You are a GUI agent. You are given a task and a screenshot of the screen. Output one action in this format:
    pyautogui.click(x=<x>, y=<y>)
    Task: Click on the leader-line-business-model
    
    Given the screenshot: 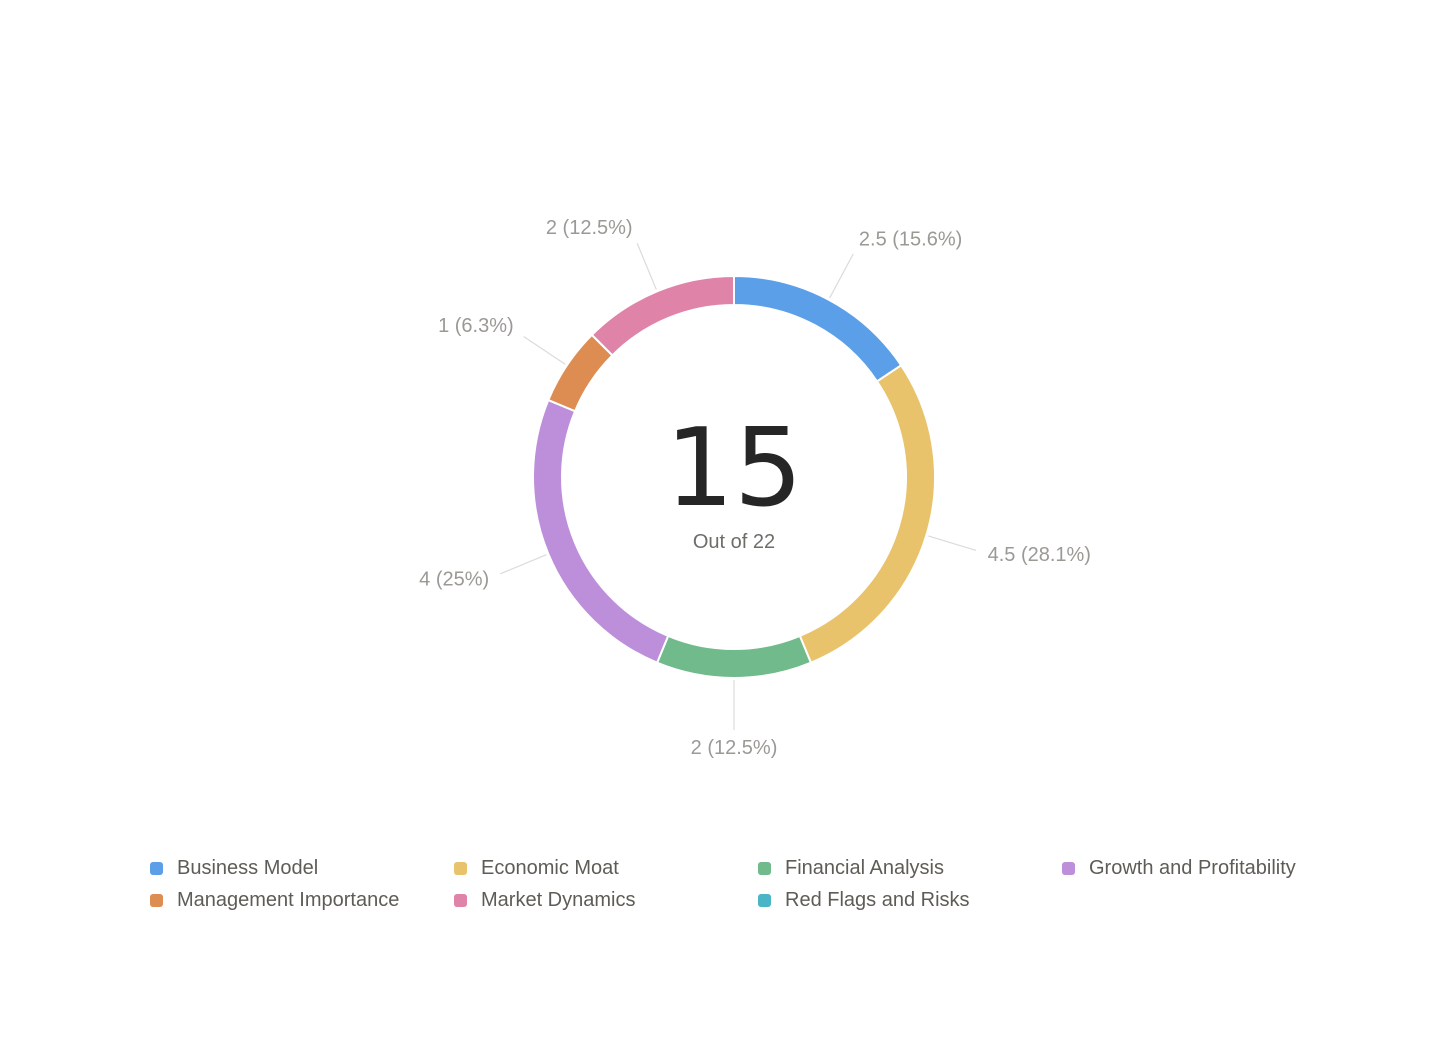 What is the action you would take?
    pyautogui.click(x=841, y=276)
    